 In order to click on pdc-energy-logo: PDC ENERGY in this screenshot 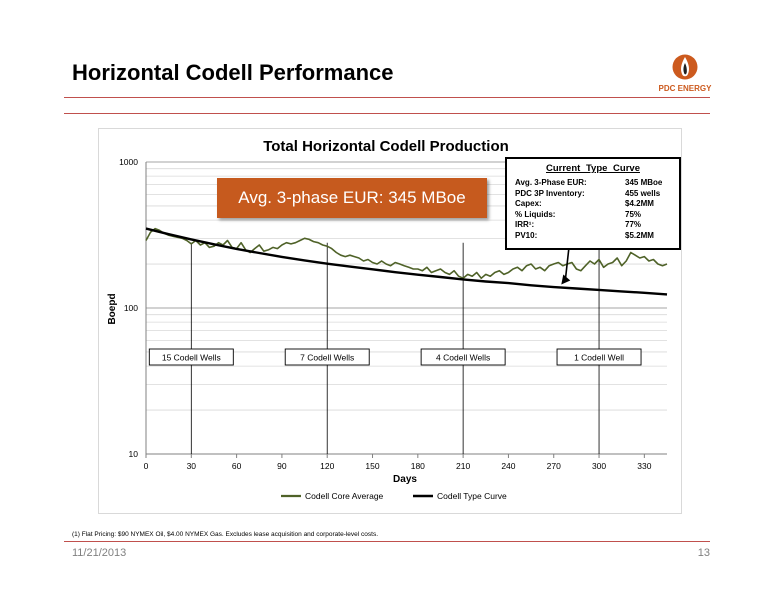, I will do `click(685, 76)`.